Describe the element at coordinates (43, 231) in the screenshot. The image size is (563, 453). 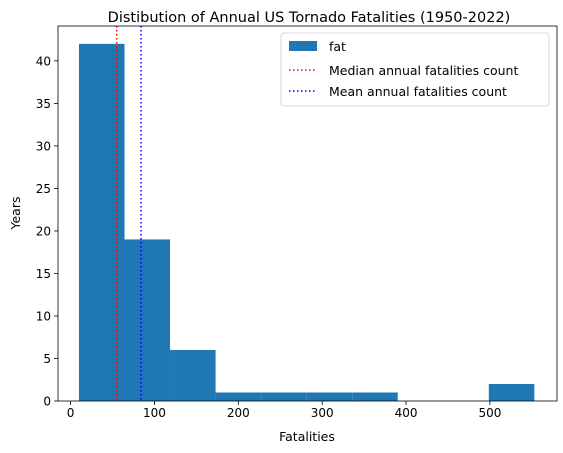
I see `y-tick-label: 20` at that location.